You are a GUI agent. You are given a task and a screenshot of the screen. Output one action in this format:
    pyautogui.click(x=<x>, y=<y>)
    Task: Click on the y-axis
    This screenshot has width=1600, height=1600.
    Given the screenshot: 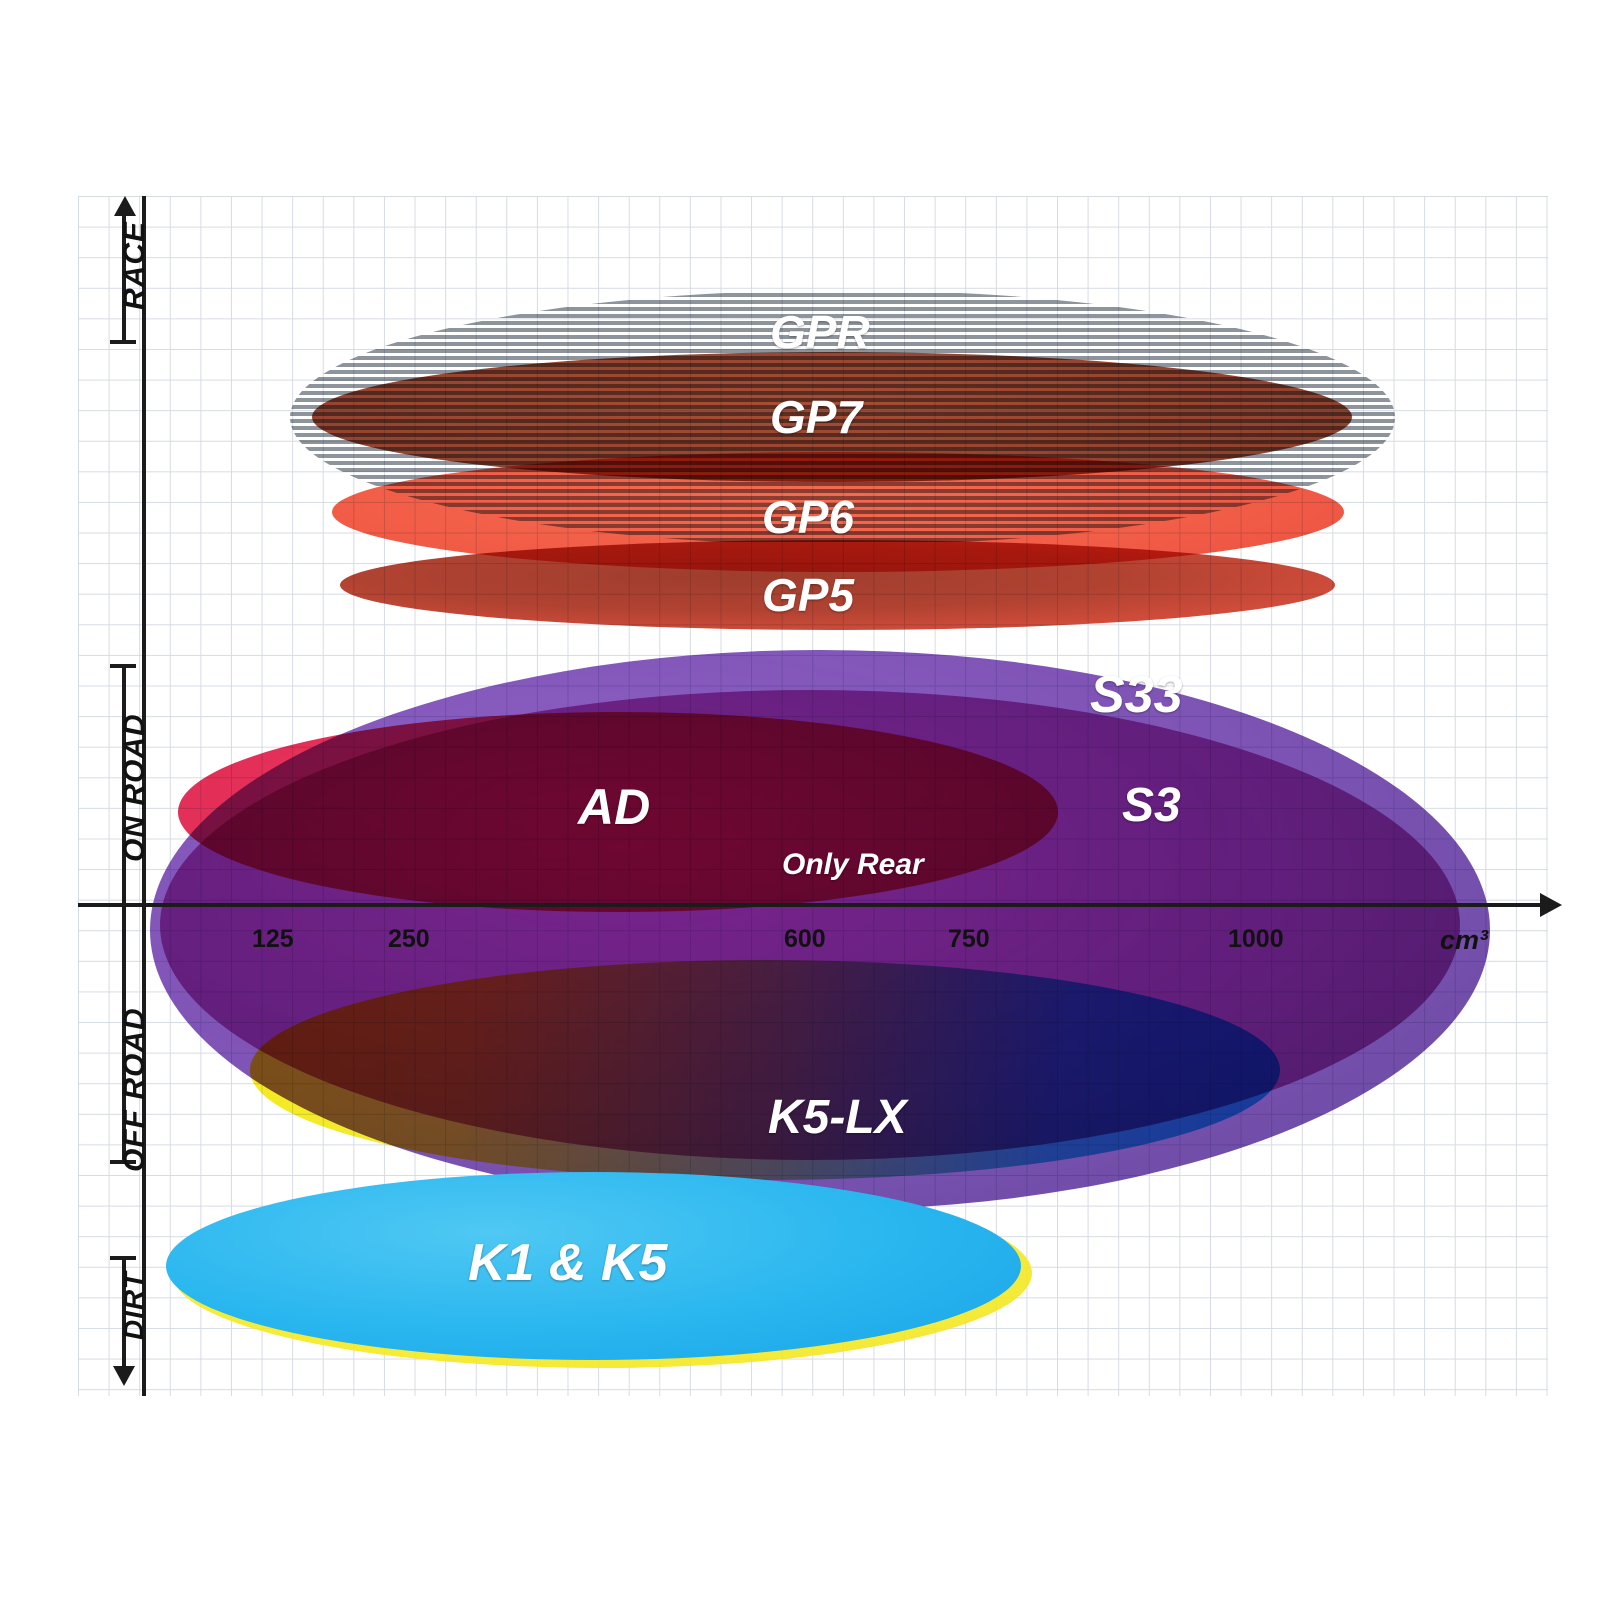 What is the action you would take?
    pyautogui.click(x=144, y=796)
    